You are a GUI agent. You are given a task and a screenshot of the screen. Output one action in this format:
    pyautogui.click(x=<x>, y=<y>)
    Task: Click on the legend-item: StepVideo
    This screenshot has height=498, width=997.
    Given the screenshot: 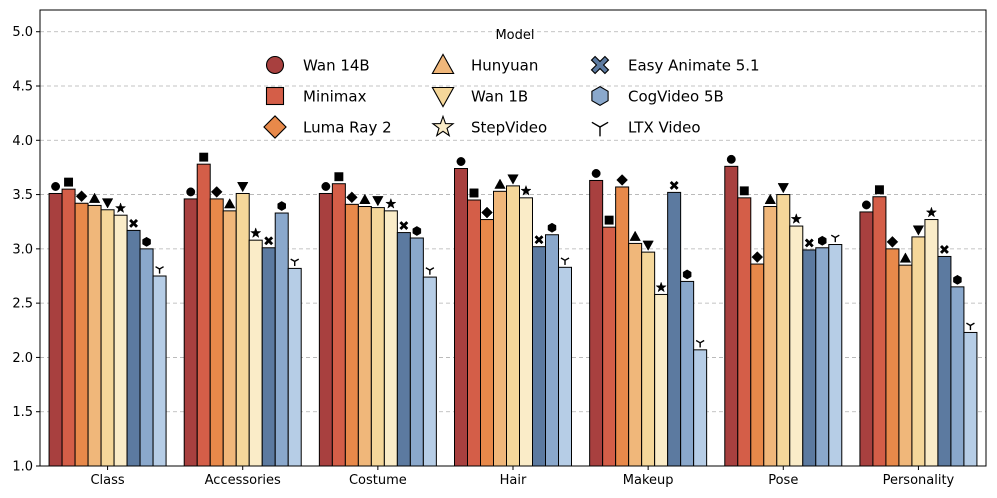 What is the action you would take?
    pyautogui.click(x=489, y=125)
    